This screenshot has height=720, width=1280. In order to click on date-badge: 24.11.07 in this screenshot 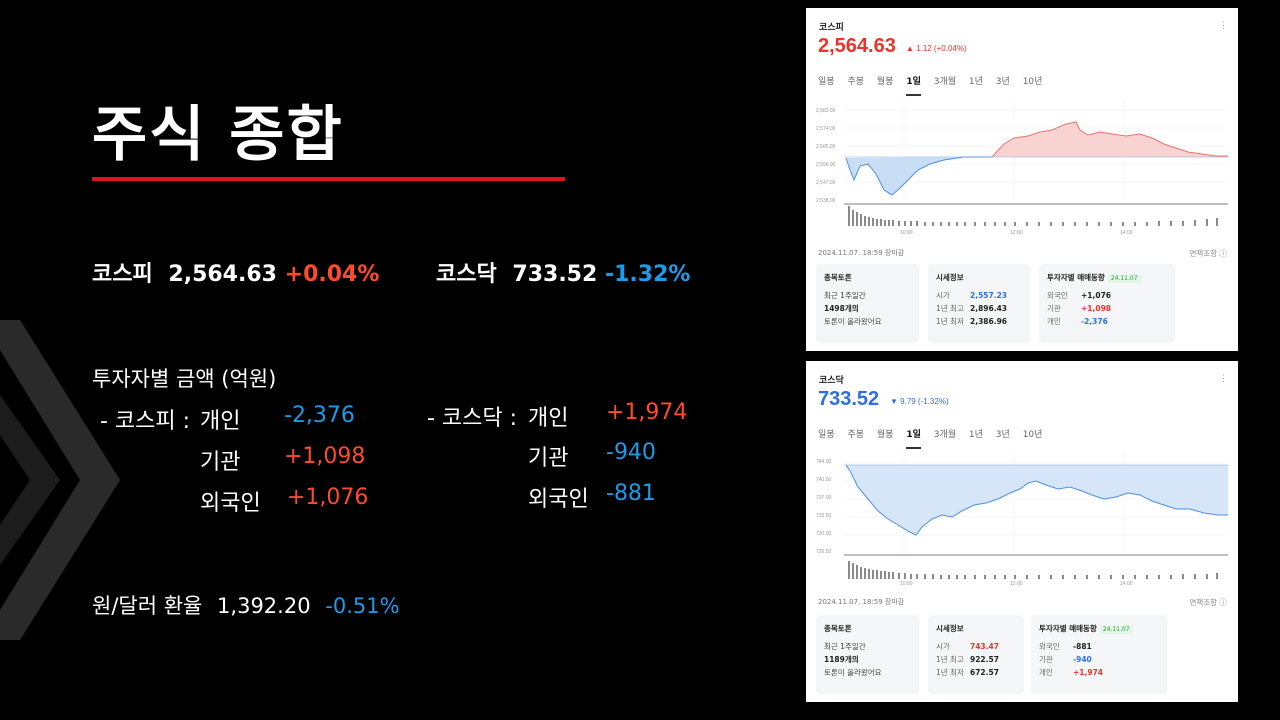, I will do `click(1116, 629)`.